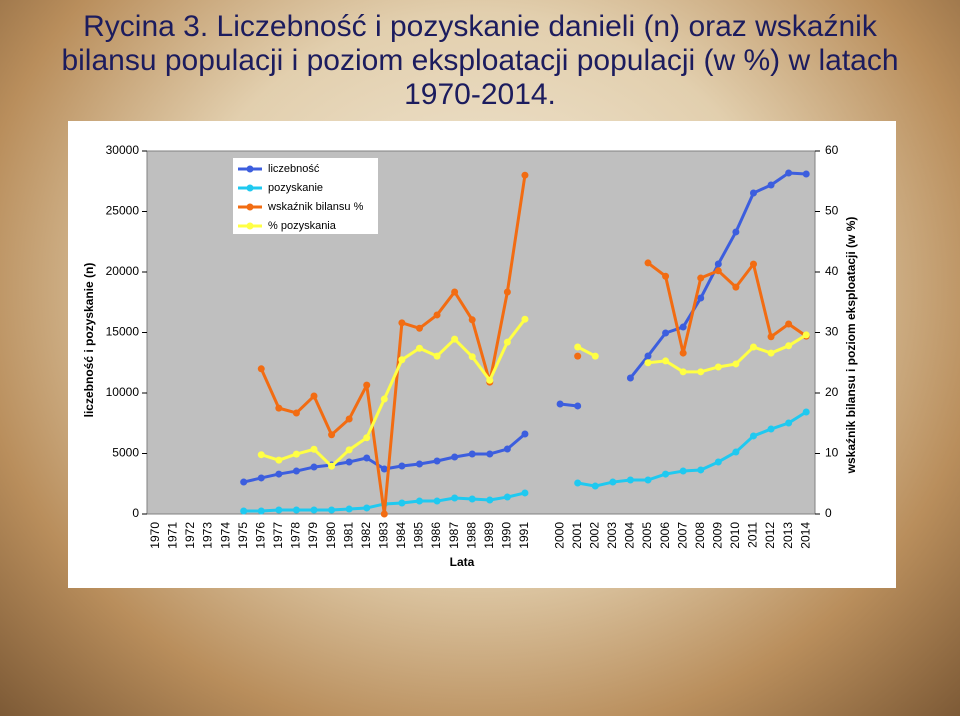  Describe the element at coordinates (243, 535) in the screenshot. I see `x-tick-label: 1975` at that location.